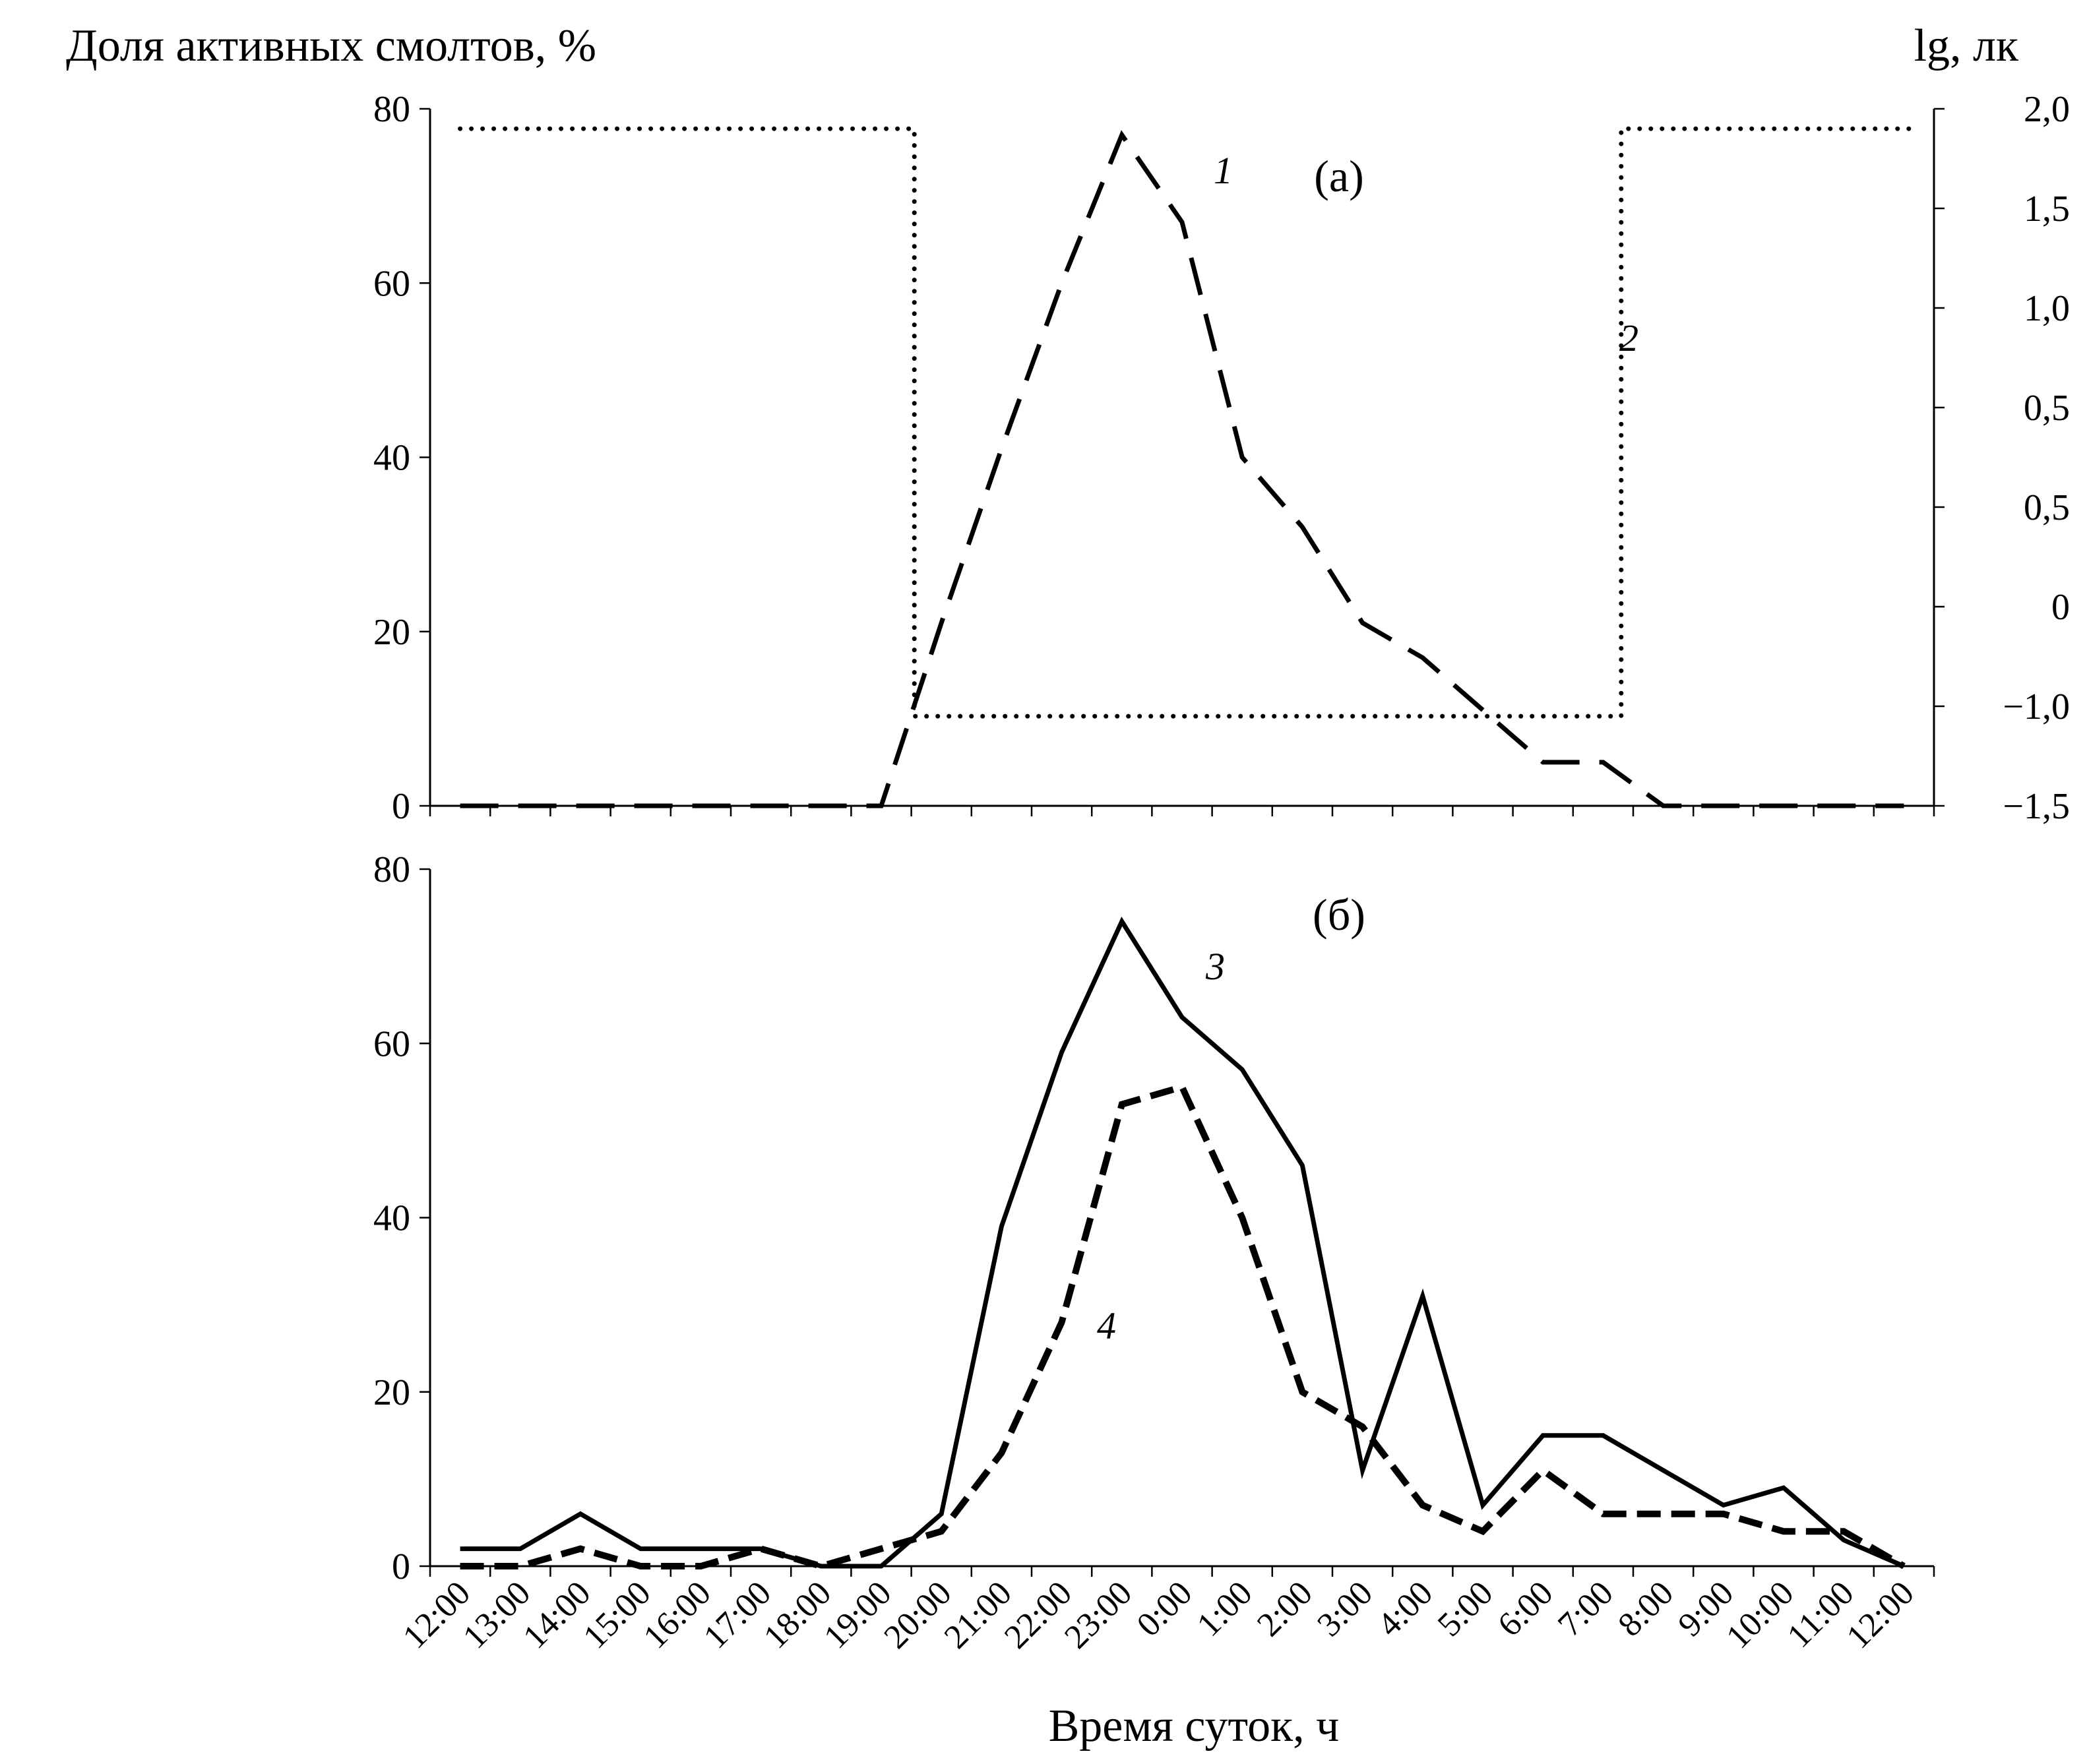  Describe the element at coordinates (1880, 1615) in the screenshot. I see `x-tick-label: 12:00` at that location.